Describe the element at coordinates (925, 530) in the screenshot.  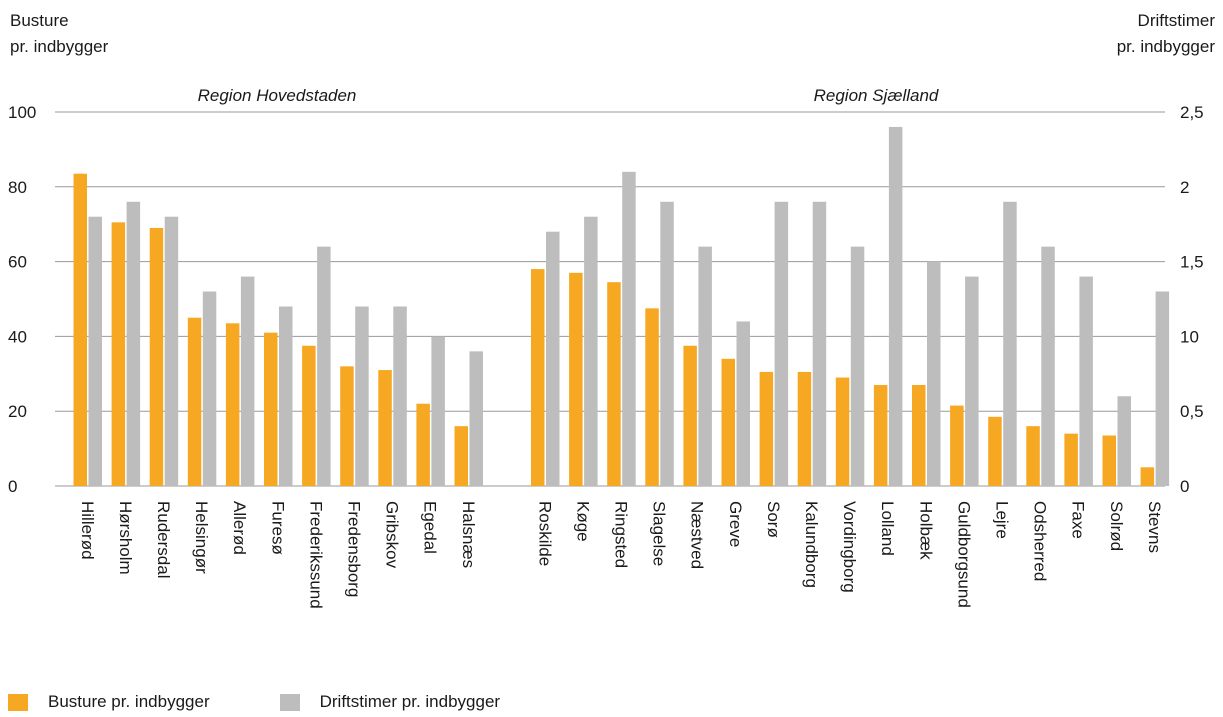
I see `x-tick-label: Holbæk` at that location.